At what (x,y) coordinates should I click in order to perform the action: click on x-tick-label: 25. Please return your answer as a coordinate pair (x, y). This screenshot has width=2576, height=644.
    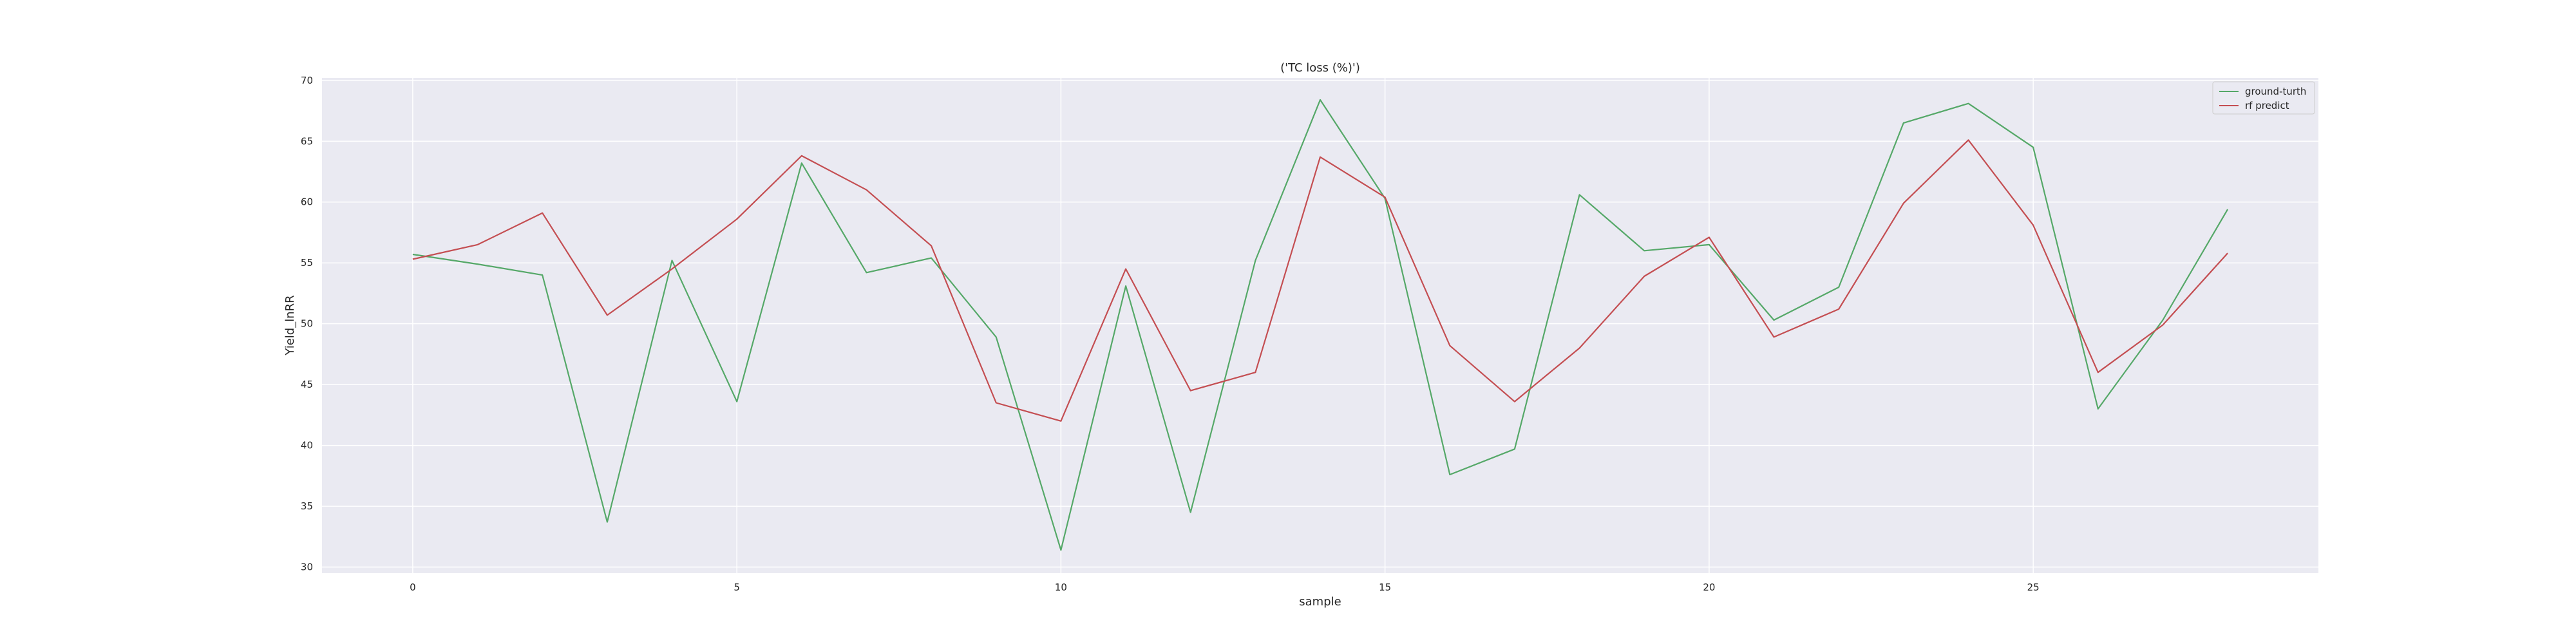
    Looking at the image, I should click on (2033, 587).